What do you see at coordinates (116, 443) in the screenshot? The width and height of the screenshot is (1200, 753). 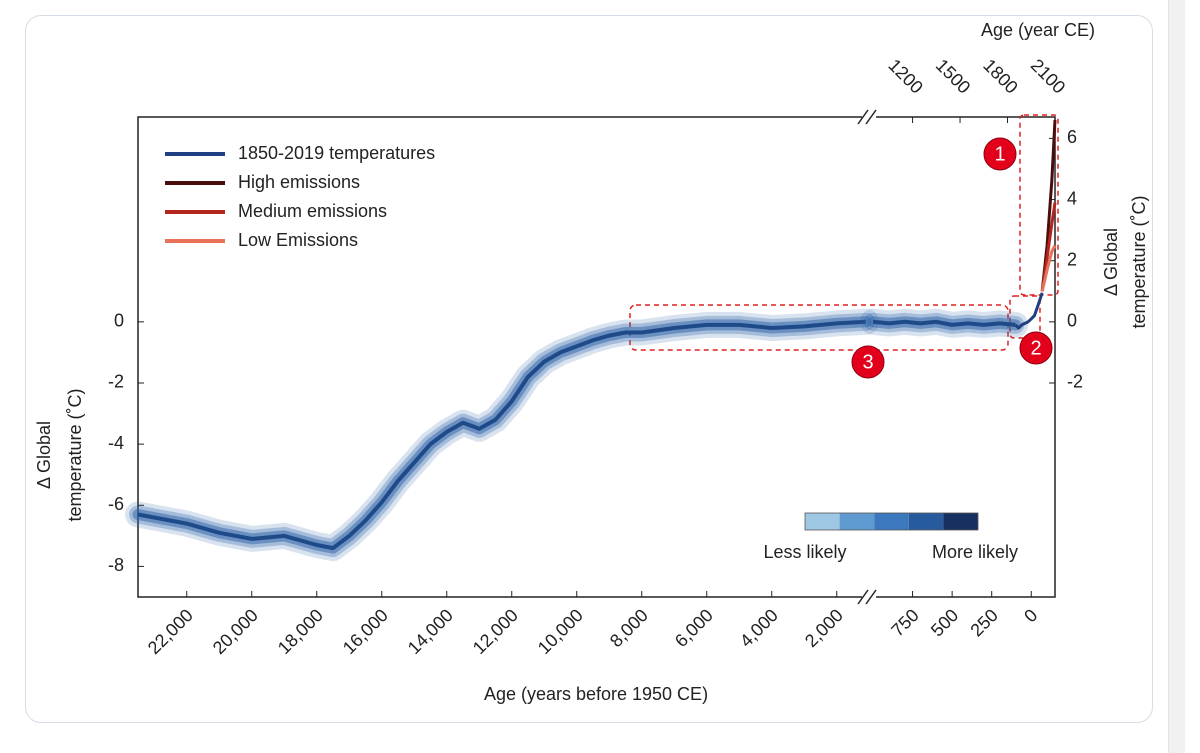 I see `y-tick-label: -4` at bounding box center [116, 443].